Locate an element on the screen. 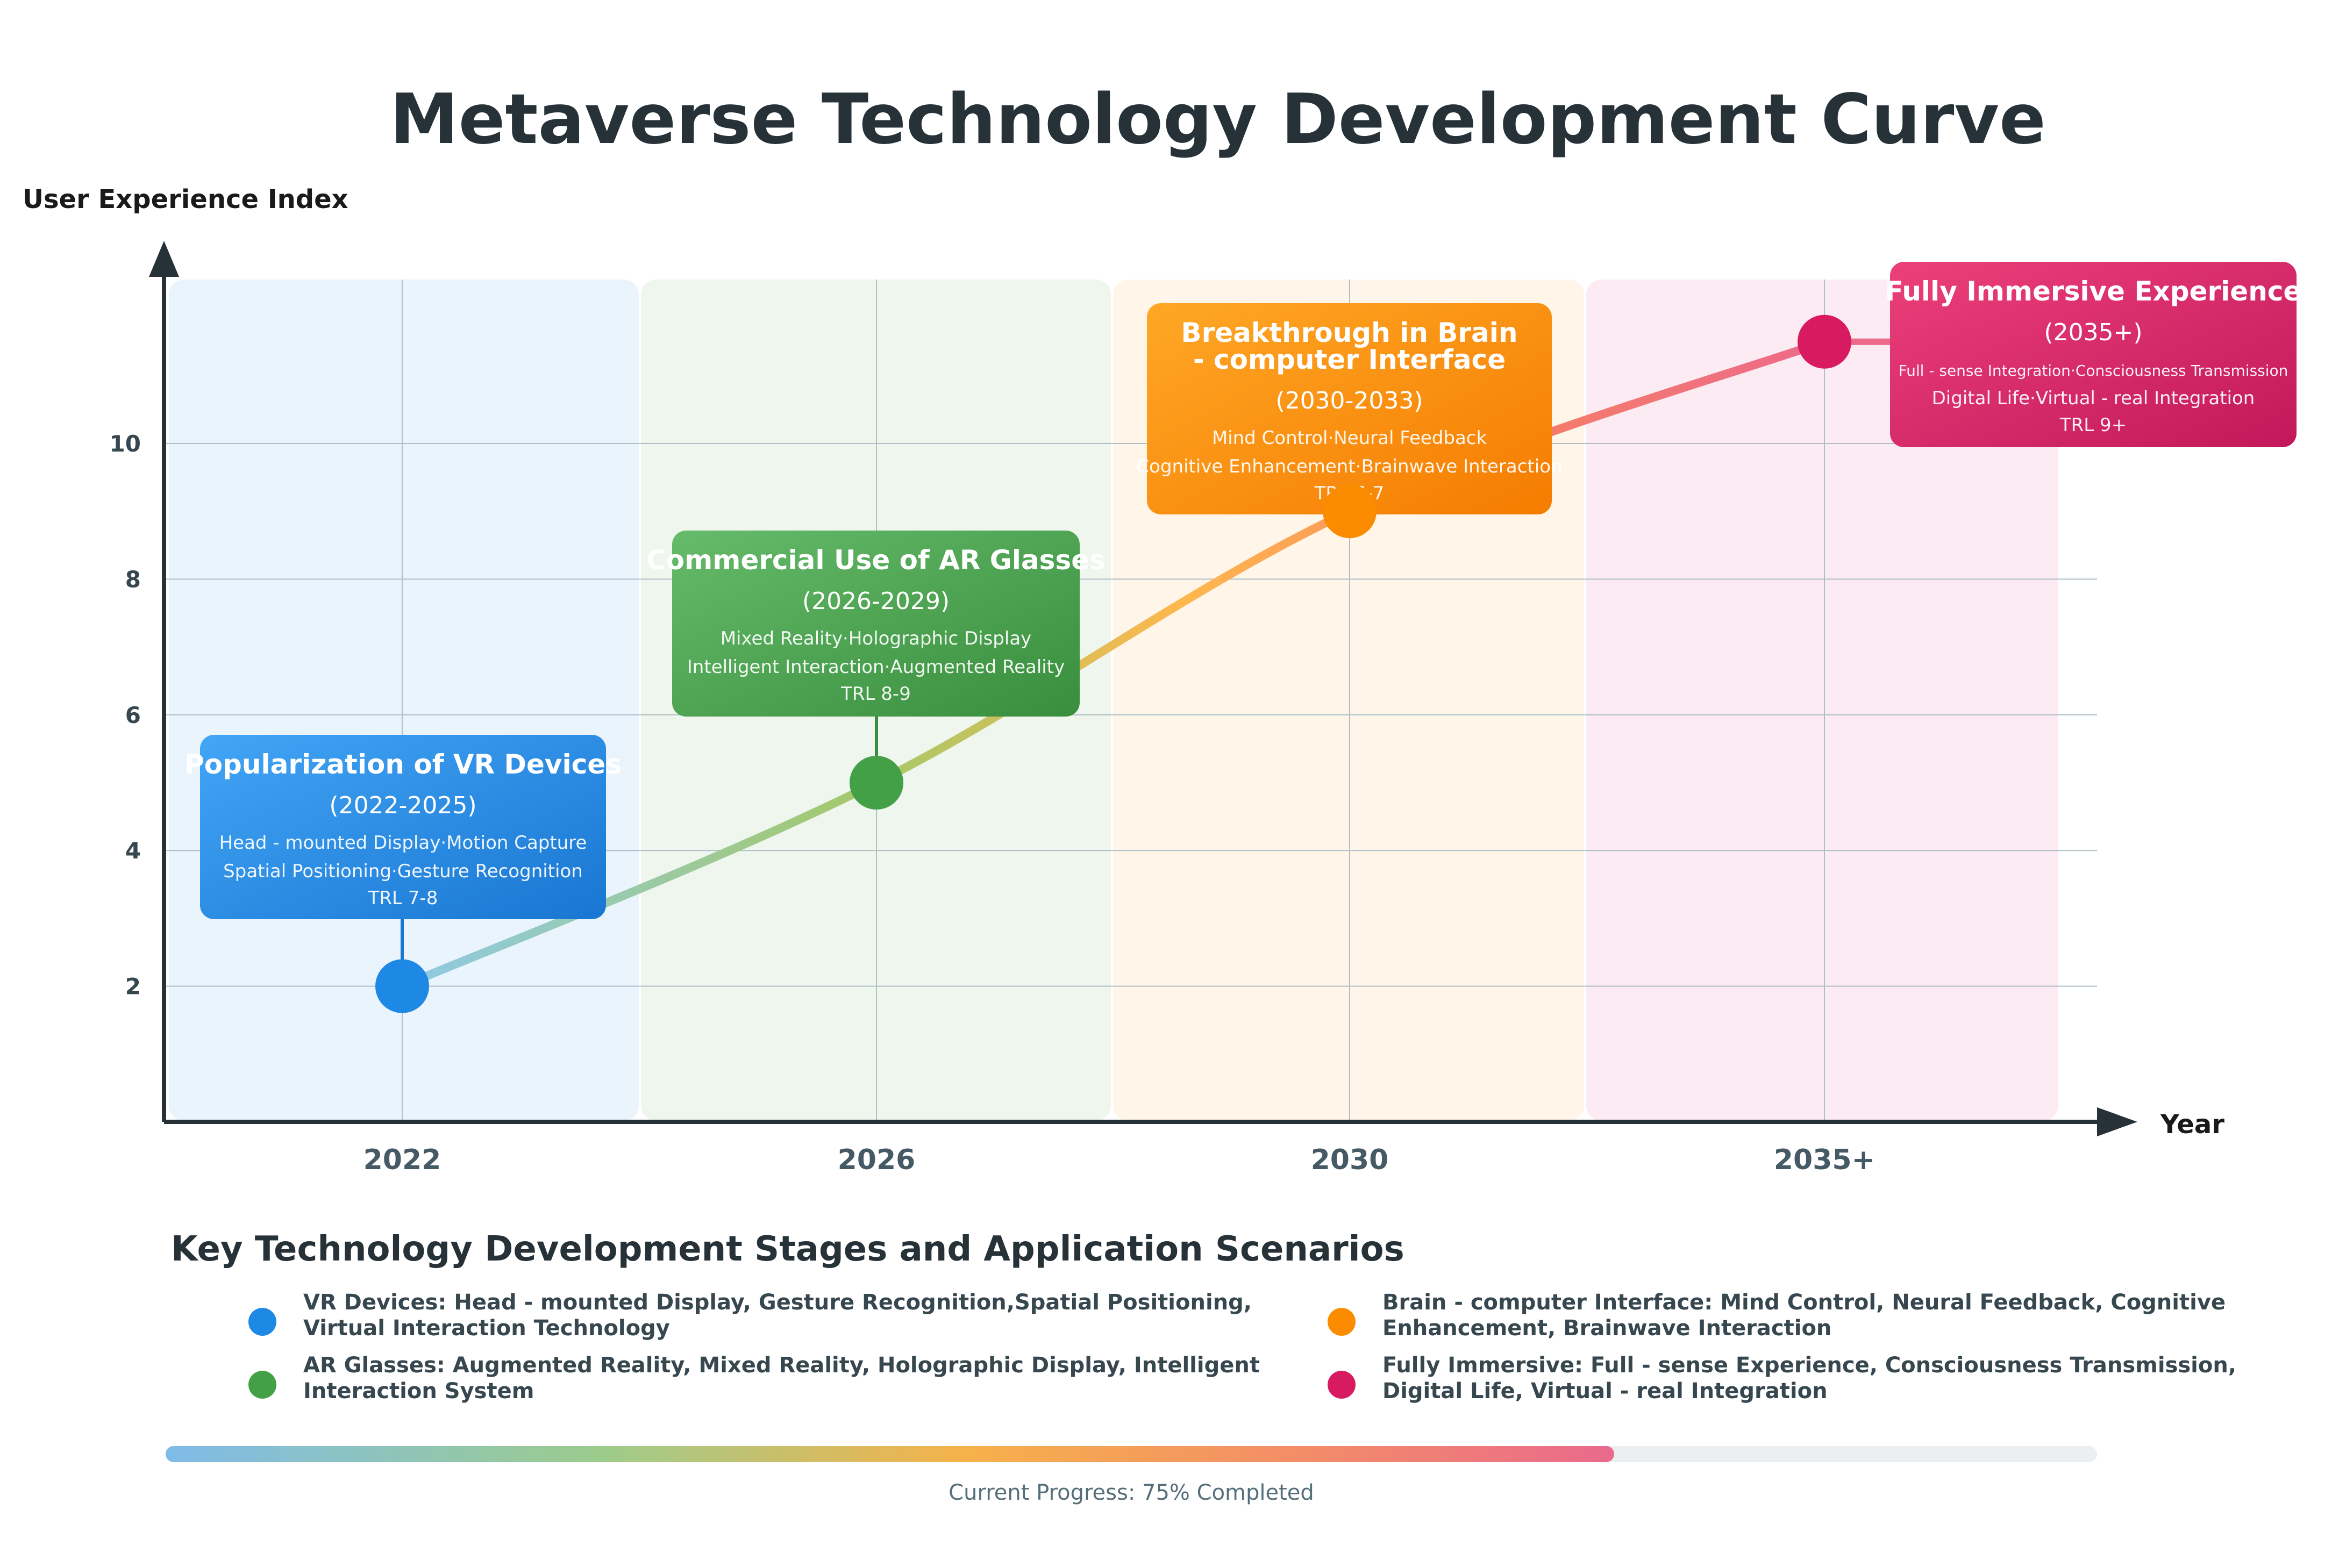 The height and width of the screenshot is (1568, 2346). callout-detail: Mixed Reality·Holographic Display is located at coordinates (876, 638).